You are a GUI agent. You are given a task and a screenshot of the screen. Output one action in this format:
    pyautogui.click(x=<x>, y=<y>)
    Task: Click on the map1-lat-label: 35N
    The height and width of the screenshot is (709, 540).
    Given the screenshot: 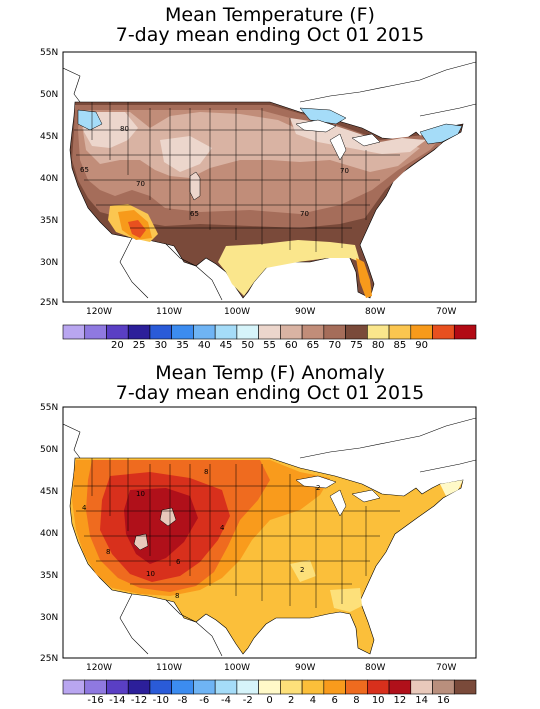 What is the action you would take?
    pyautogui.click(x=49, y=221)
    